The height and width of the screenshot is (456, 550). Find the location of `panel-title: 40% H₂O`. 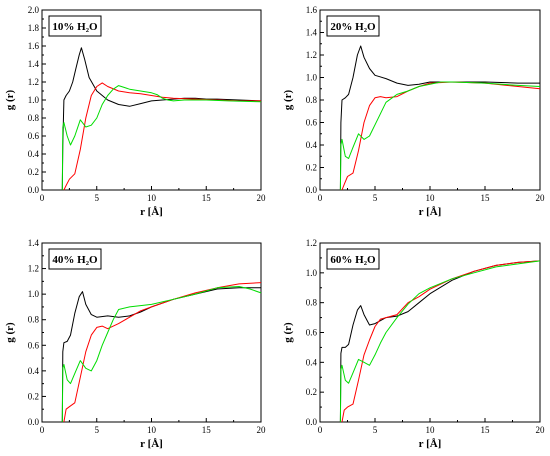

panel-title: 40% H₂O is located at coordinates (75, 260).